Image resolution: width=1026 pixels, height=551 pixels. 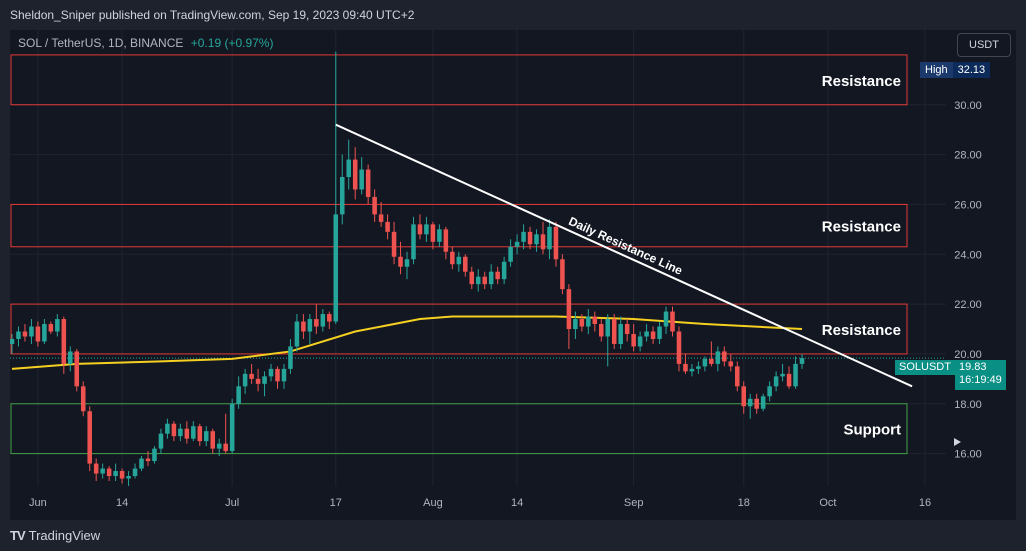 What do you see at coordinates (968, 205) in the screenshot?
I see `y-tick-label: 26.00` at bounding box center [968, 205].